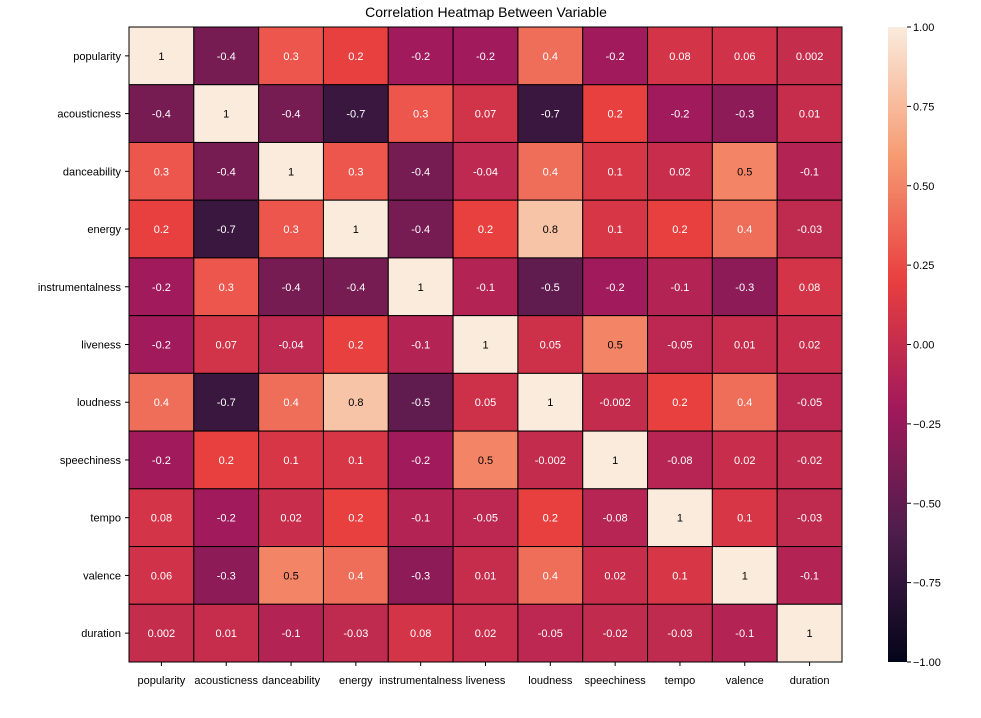 Image resolution: width=981 pixels, height=718 pixels. What do you see at coordinates (550, 172) in the screenshot?
I see `cell-label-danceability-loudness: 0.4` at bounding box center [550, 172].